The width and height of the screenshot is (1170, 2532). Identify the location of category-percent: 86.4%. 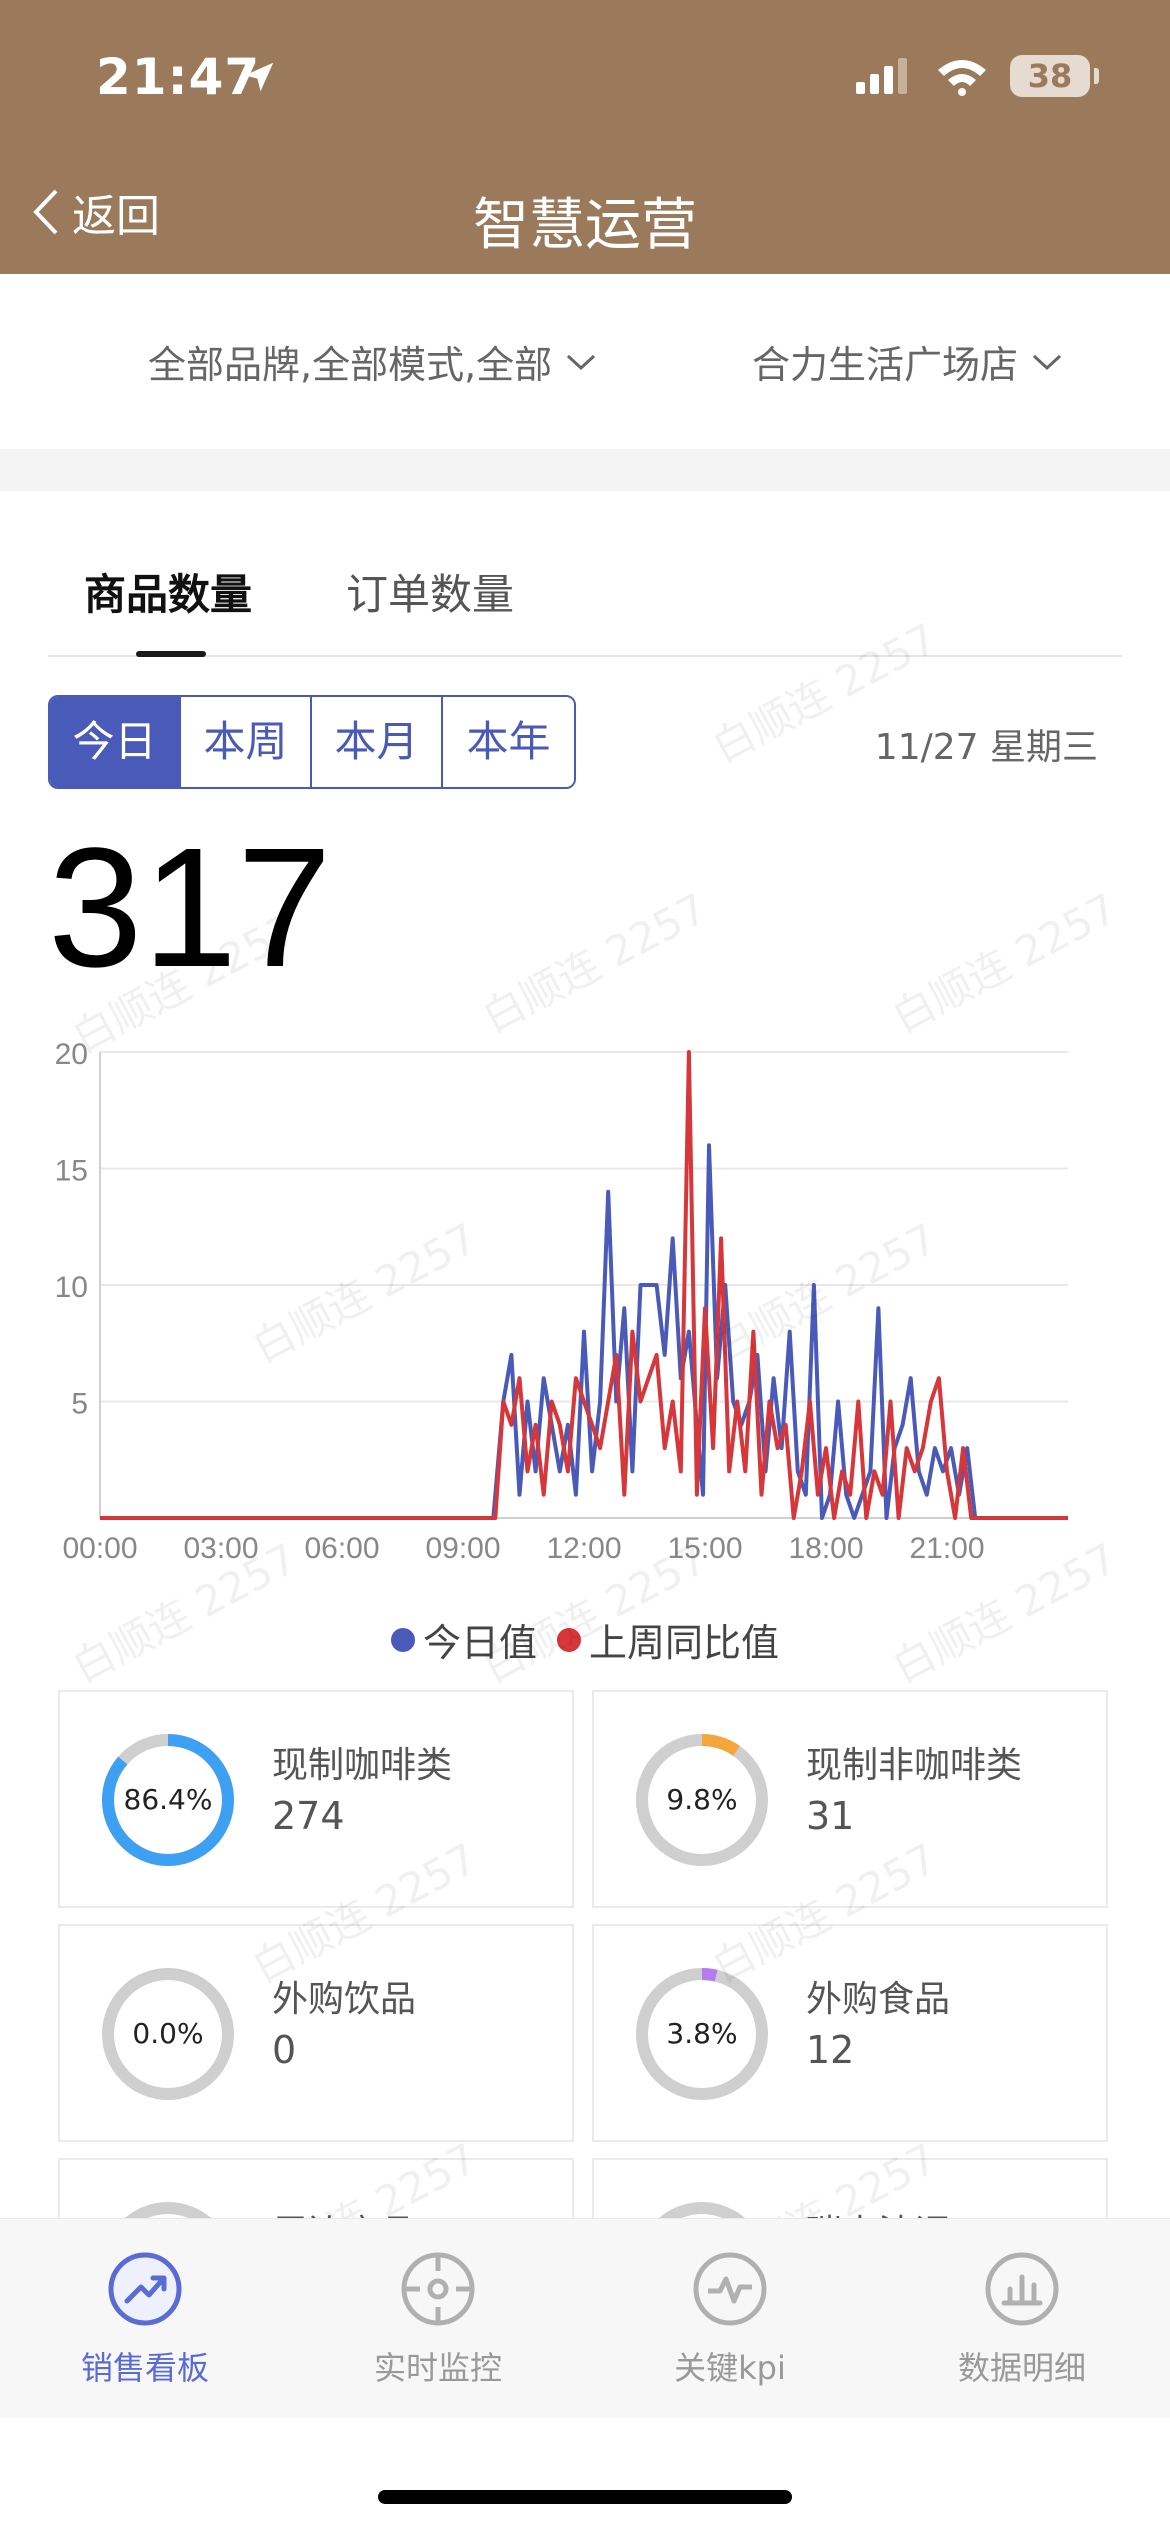
(168, 1799).